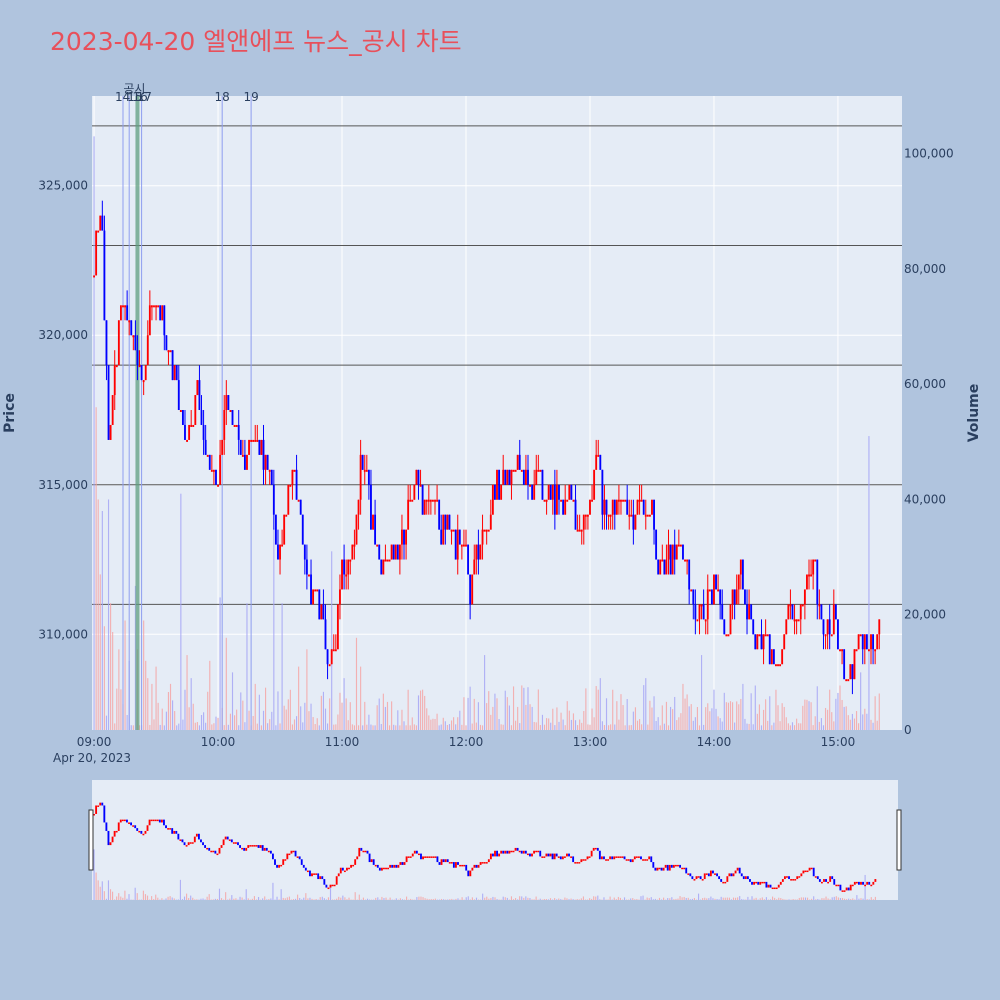 Image resolution: width=1000 pixels, height=1000 pixels. Describe the element at coordinates (134, 89) in the screenshot. I see `event-overlap-label: 공시` at that location.